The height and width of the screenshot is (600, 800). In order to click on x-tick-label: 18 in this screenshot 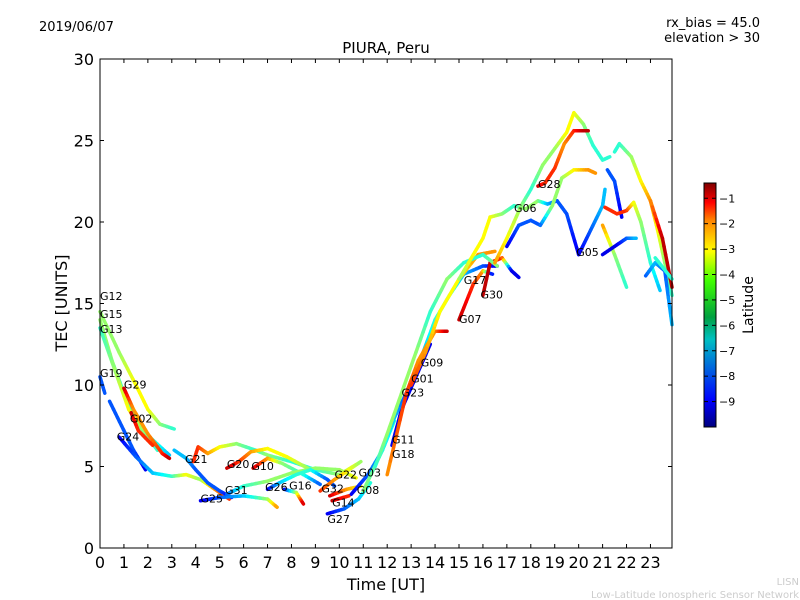, I will do `click(531, 562)`.